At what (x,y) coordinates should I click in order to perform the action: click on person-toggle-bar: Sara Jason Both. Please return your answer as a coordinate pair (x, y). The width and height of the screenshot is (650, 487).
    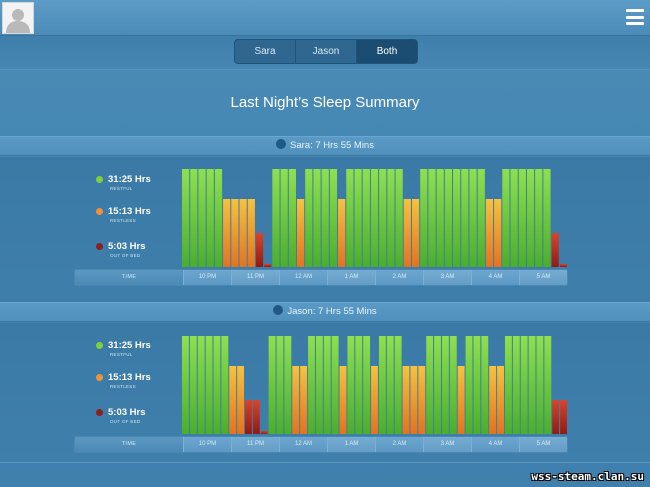
    Looking at the image, I should click on (325, 53).